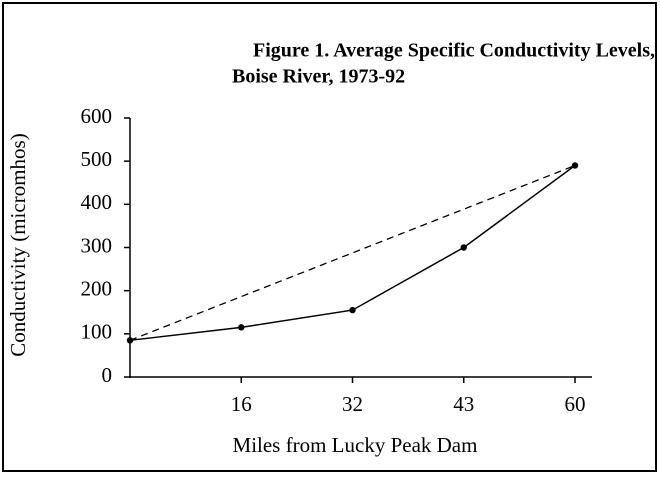 The height and width of the screenshot is (480, 660). Describe the element at coordinates (575, 404) in the screenshot. I see `x-tick-label: 60` at that location.